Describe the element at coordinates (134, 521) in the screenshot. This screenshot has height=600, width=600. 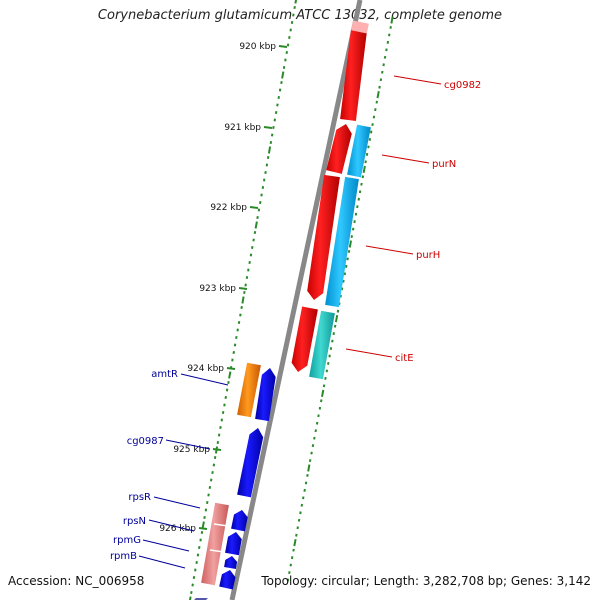
I see `gene-label-rpsN: rpsN` at that location.